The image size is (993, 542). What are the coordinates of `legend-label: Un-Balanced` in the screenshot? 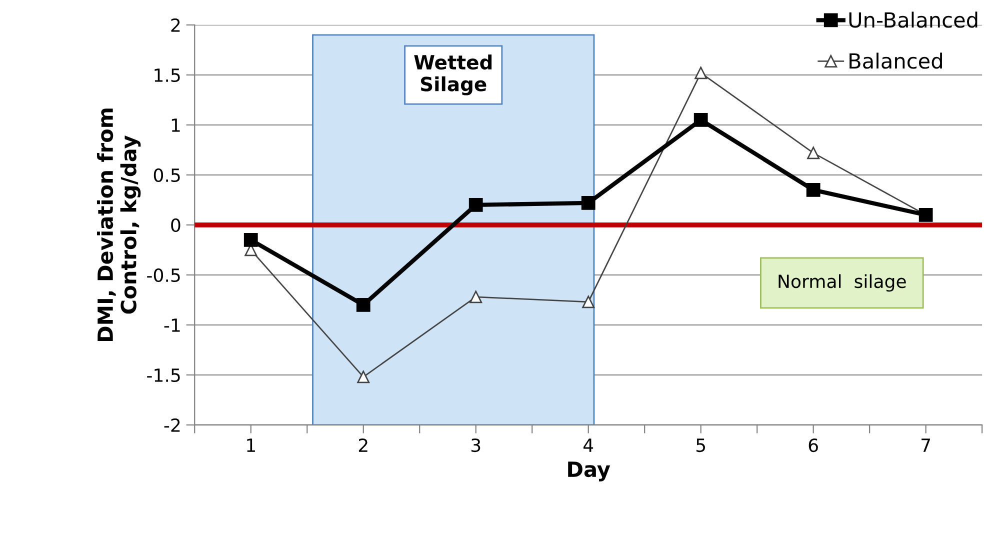 It's located at (913, 20).